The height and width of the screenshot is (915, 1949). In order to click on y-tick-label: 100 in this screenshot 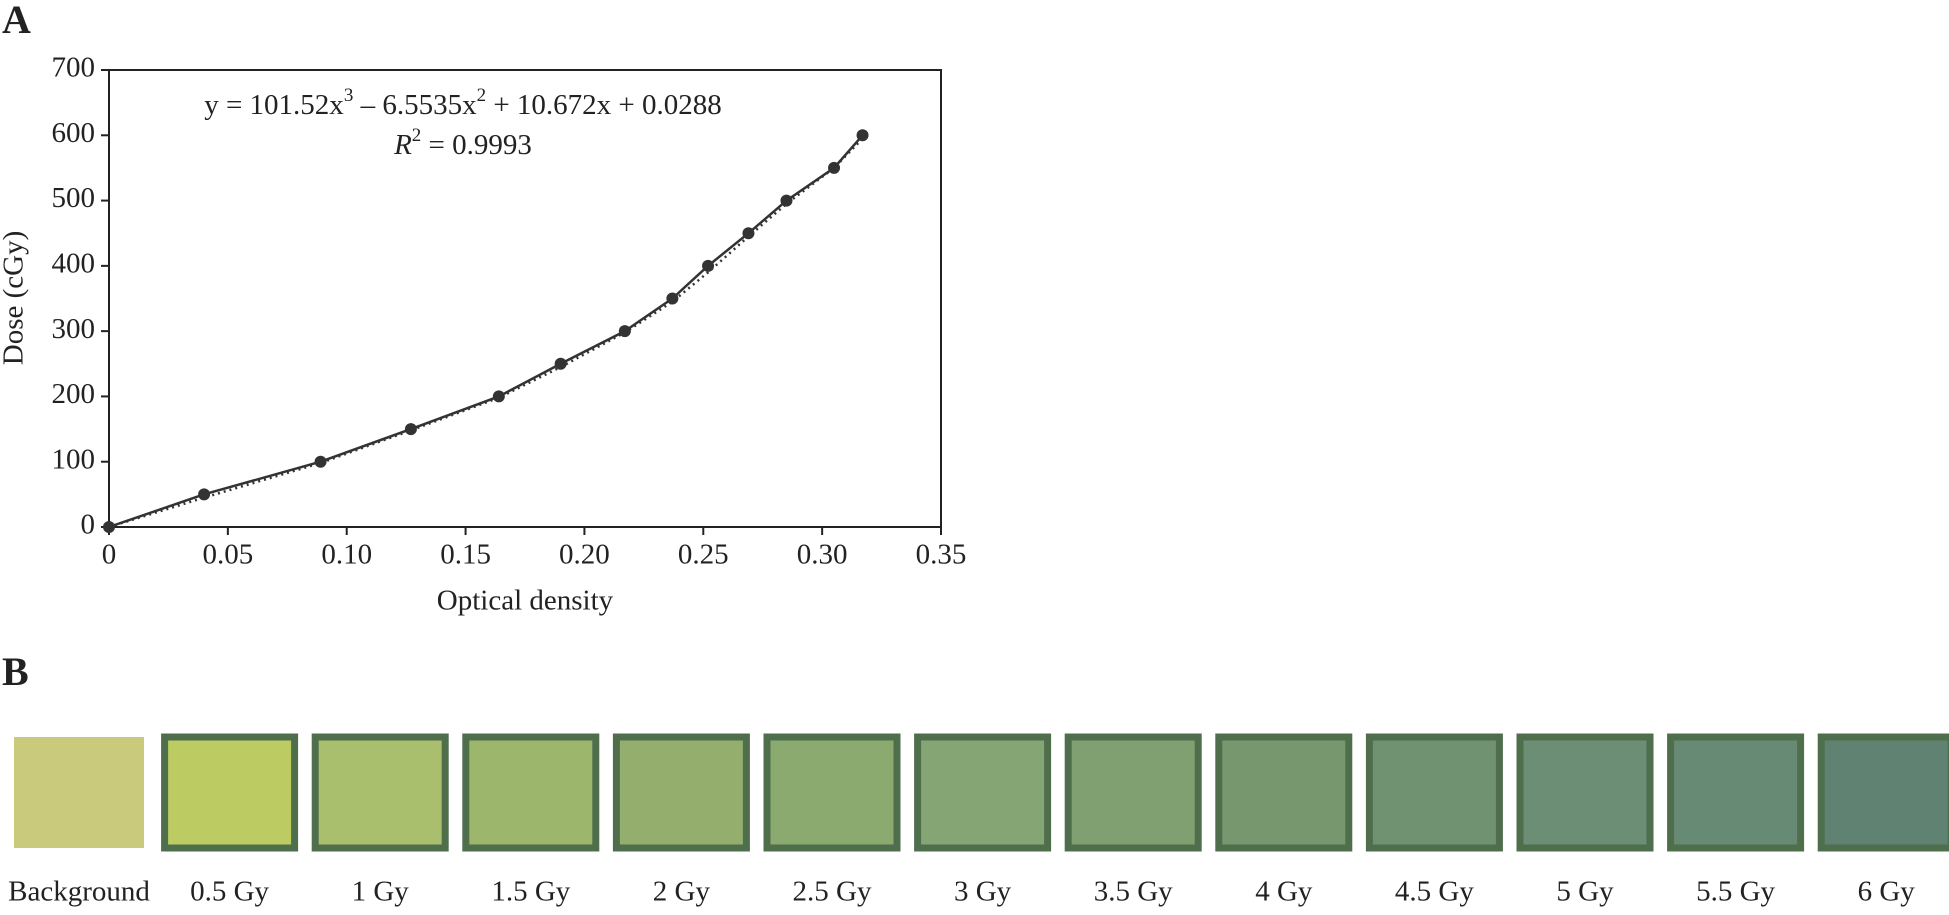, I will do `click(74, 459)`.